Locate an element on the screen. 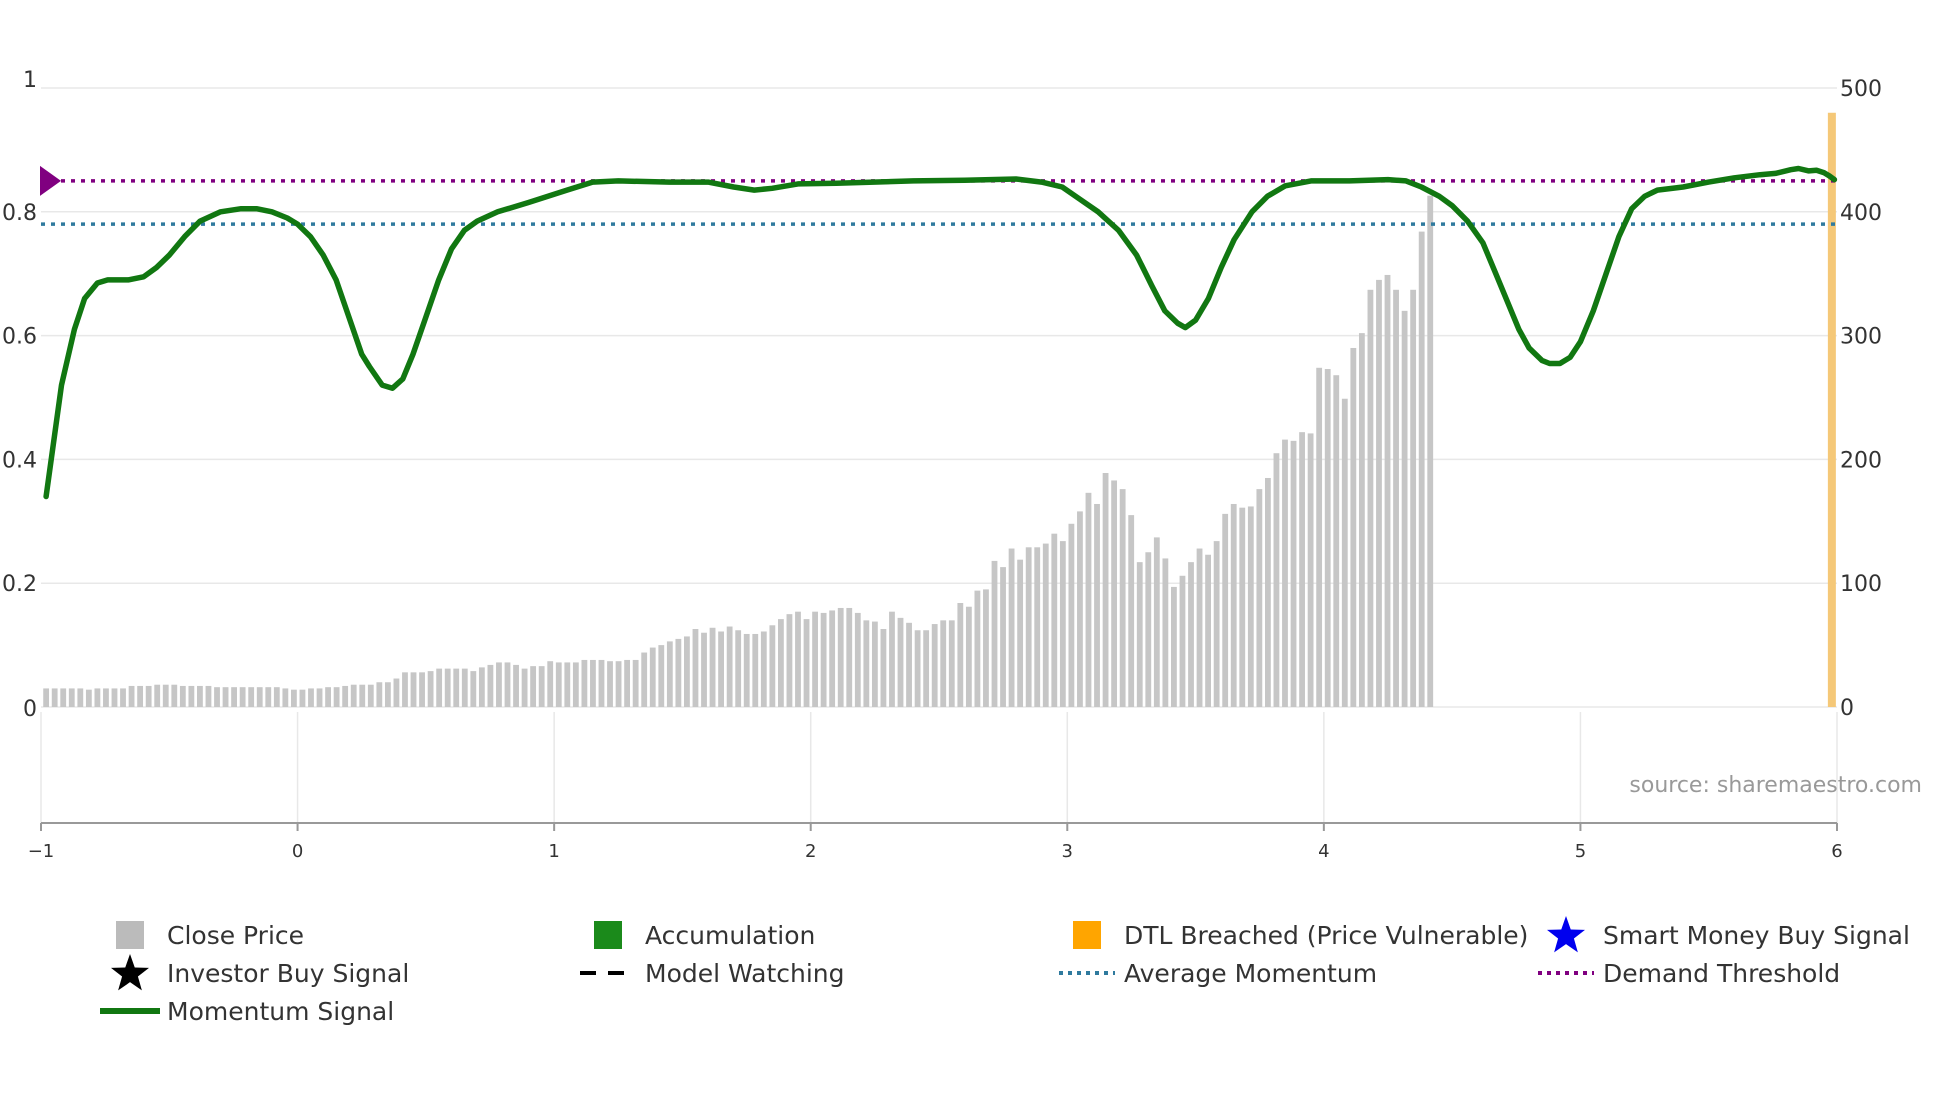  legend-item: Model Watching is located at coordinates (709, 973).